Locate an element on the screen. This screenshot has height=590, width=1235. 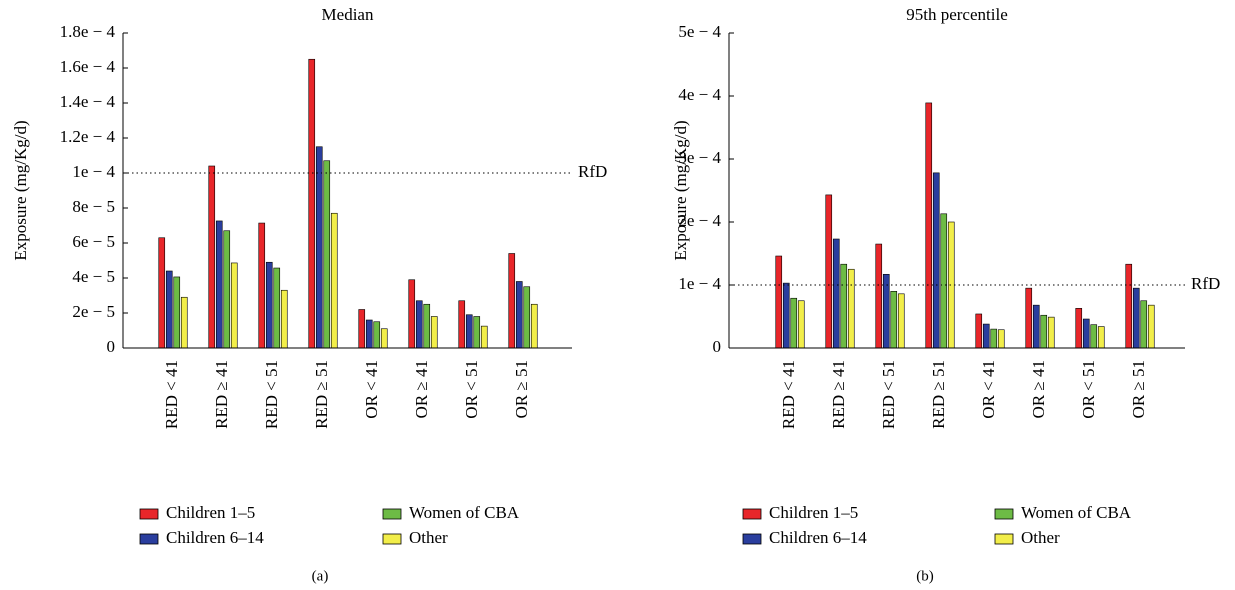
y-tick-label: 2e − 4 is located at coordinates (699, 220).